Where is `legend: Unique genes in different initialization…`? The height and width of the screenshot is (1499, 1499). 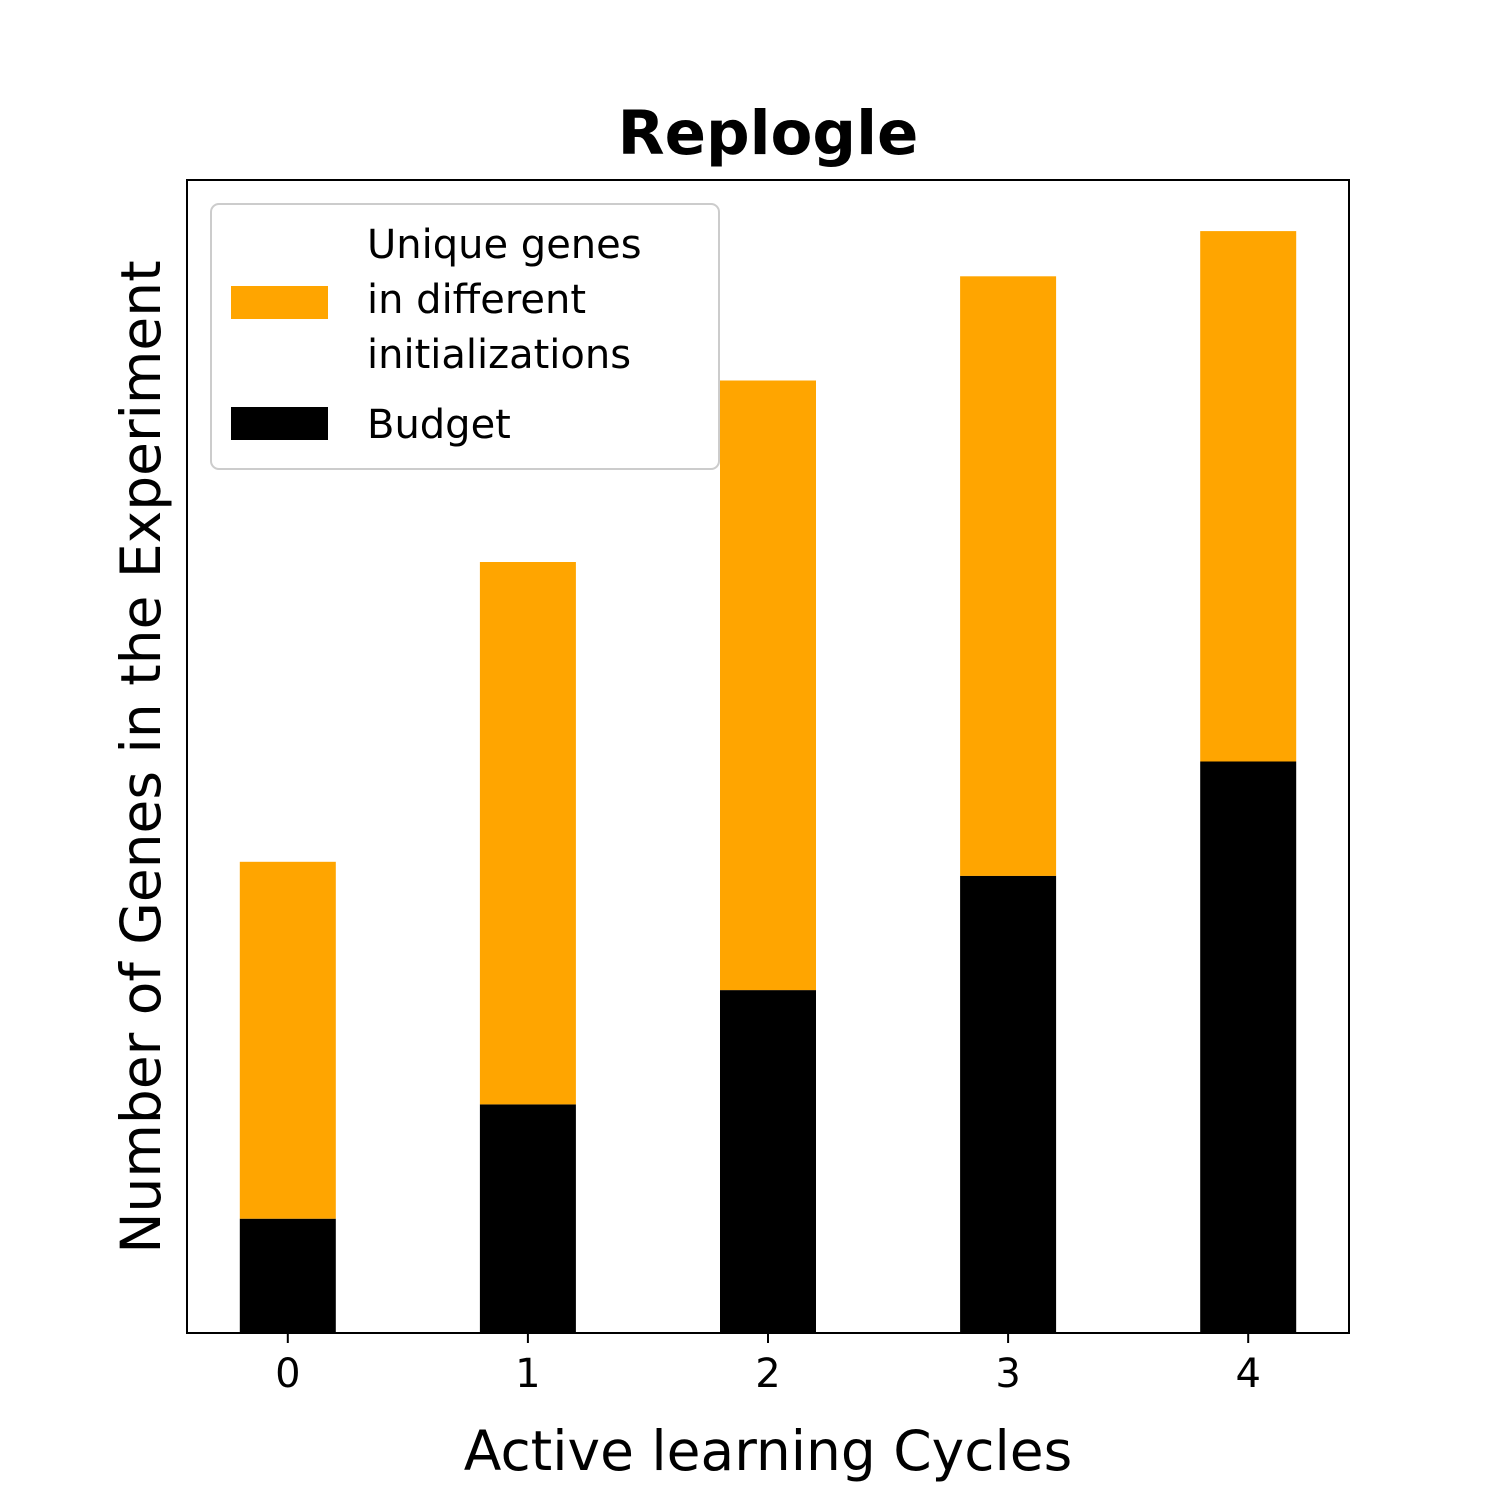 legend: Unique genes in different initialization… is located at coordinates (465, 336).